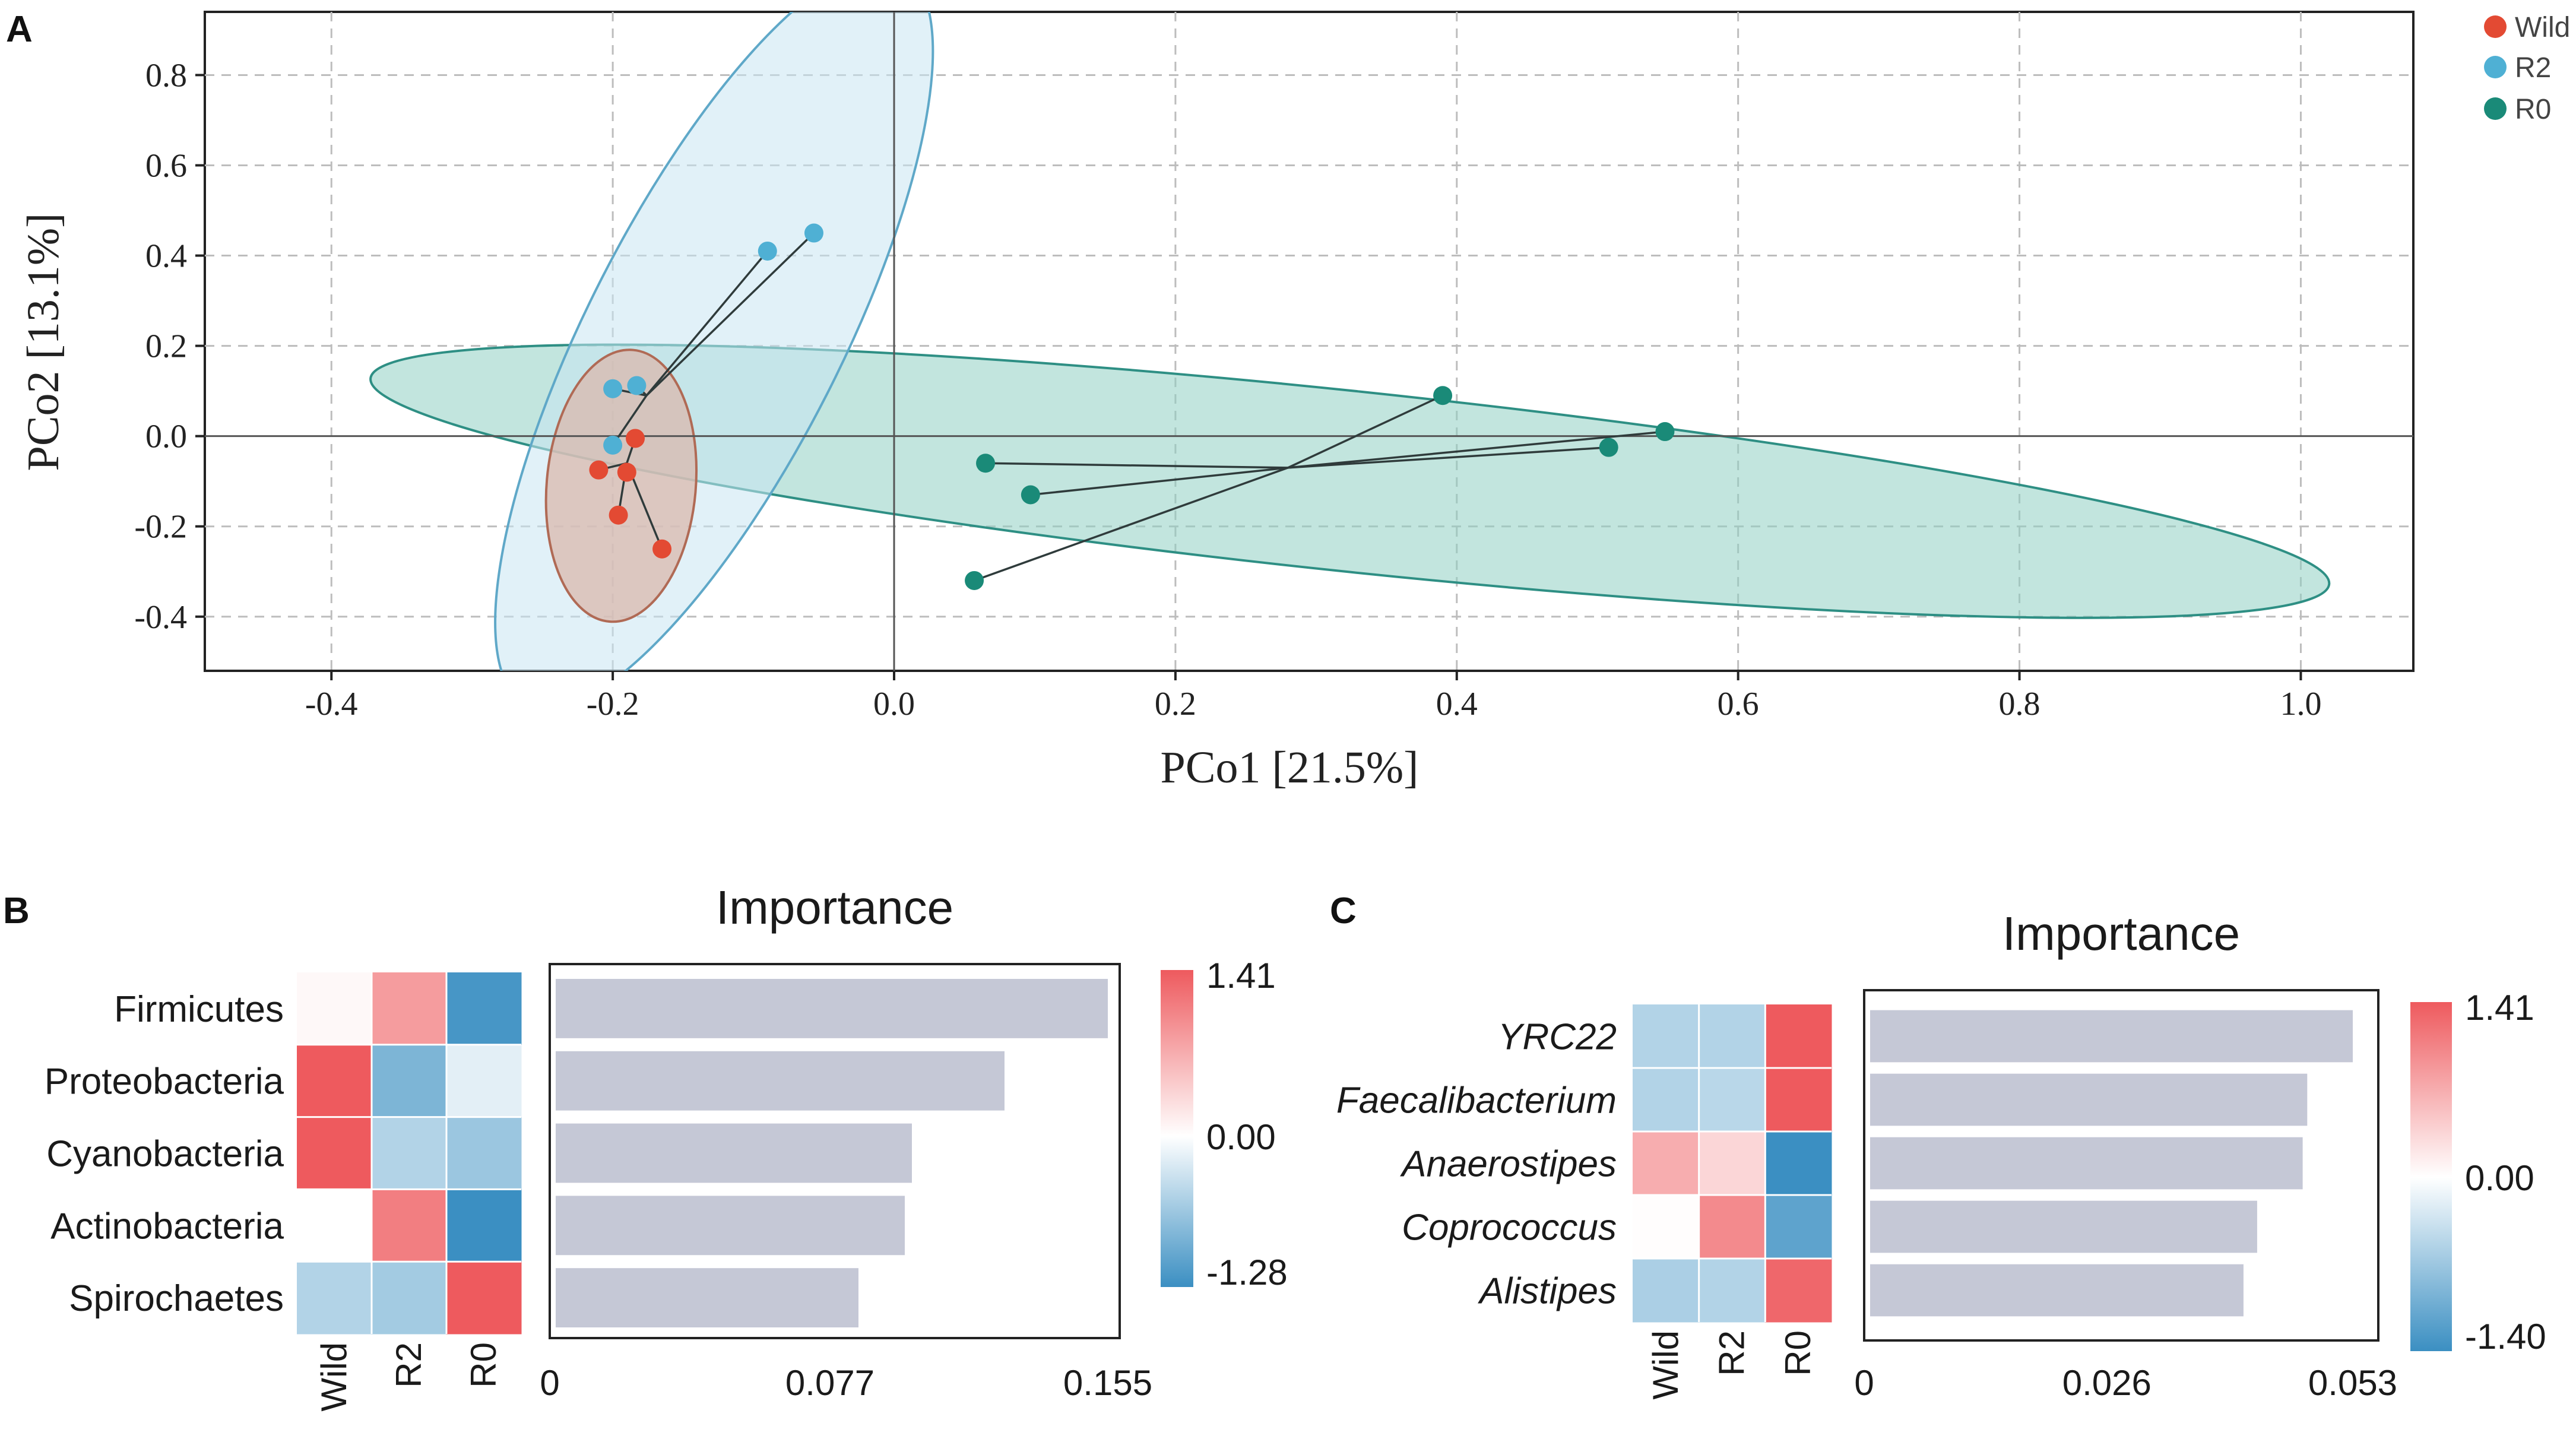 This screenshot has width=2576, height=1439. Describe the element at coordinates (2107, 1383) in the screenshot. I see `importance-tick-label: 0.026` at that location.